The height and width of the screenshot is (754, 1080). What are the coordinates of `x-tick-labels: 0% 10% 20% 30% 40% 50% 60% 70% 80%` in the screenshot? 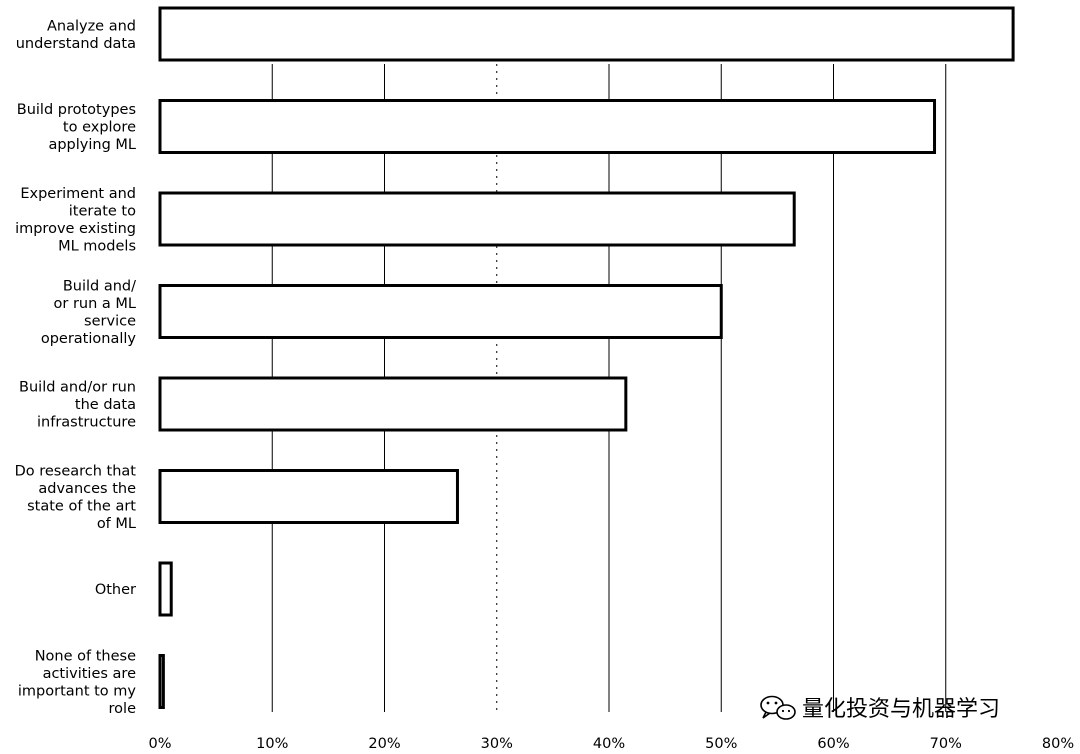 It's located at (611, 744).